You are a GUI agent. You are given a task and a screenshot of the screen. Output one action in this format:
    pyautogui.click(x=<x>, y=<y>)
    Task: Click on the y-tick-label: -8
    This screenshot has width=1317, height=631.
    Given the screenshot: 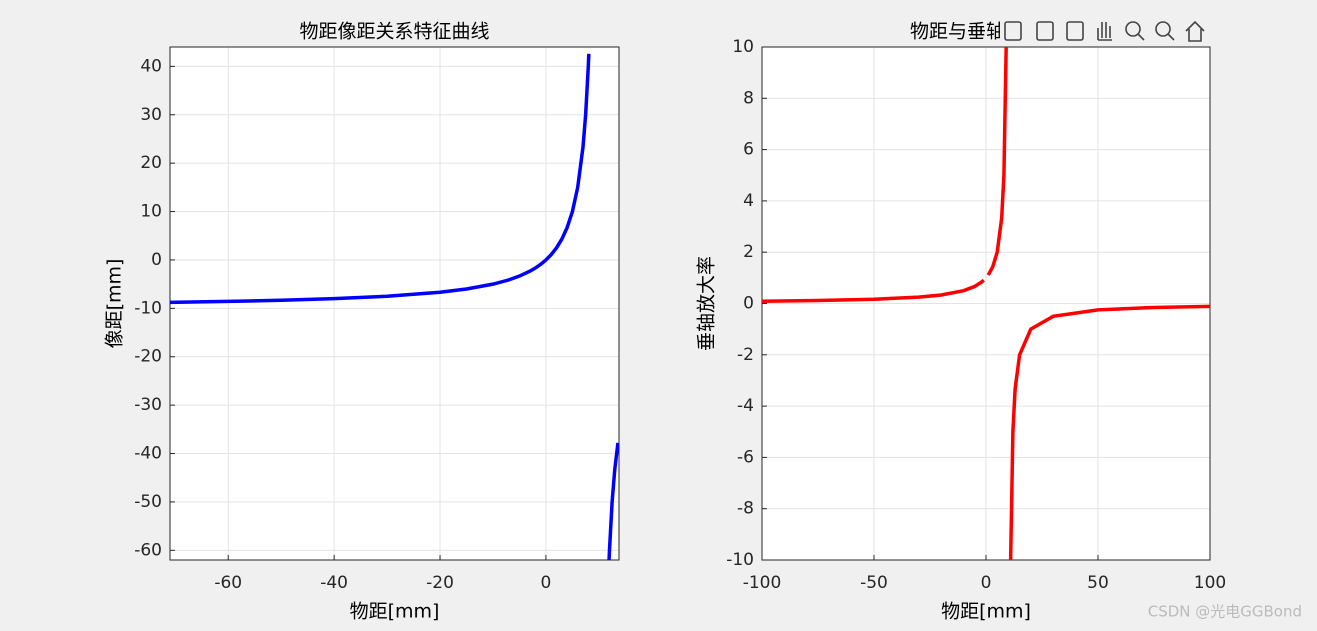 What is the action you would take?
    pyautogui.click(x=745, y=509)
    